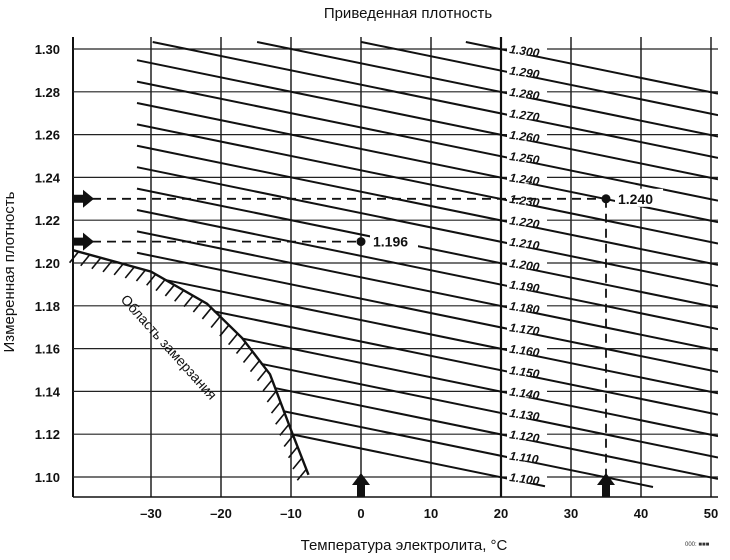 Image resolution: width=730 pixels, height=560 pixels. What do you see at coordinates (525, 415) in the screenshot?
I see `iso-line-label: 1.130` at bounding box center [525, 415].